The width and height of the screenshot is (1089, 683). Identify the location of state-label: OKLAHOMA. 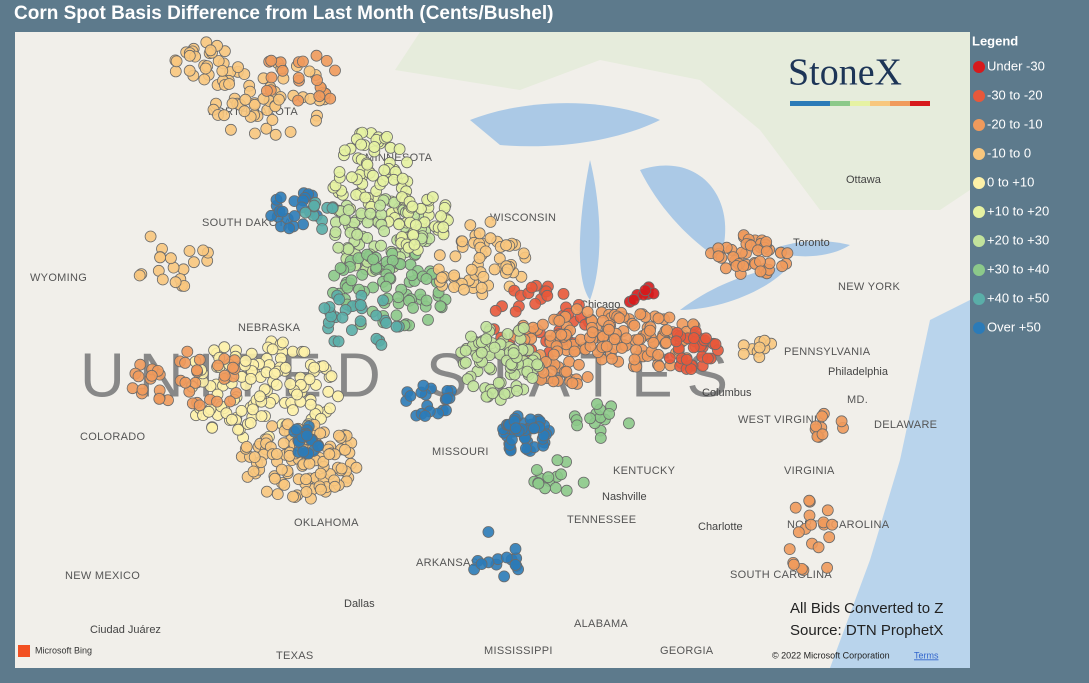
(326, 523).